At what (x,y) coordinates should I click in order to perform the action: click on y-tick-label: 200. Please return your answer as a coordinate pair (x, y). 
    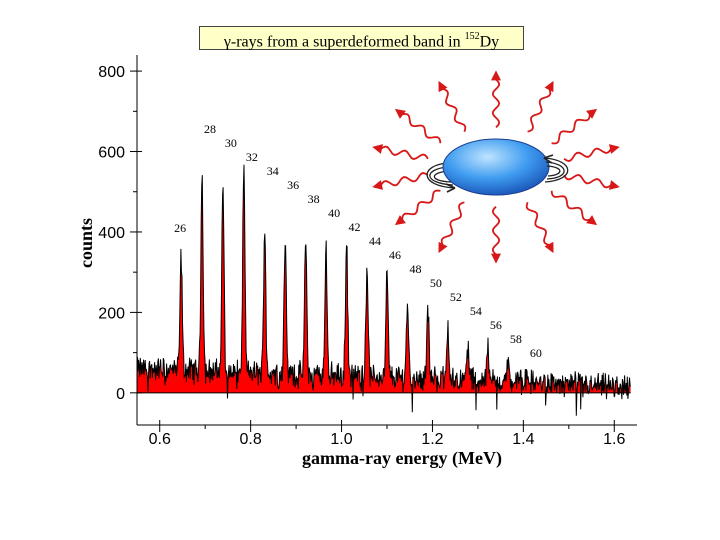
    Looking at the image, I should click on (111, 313).